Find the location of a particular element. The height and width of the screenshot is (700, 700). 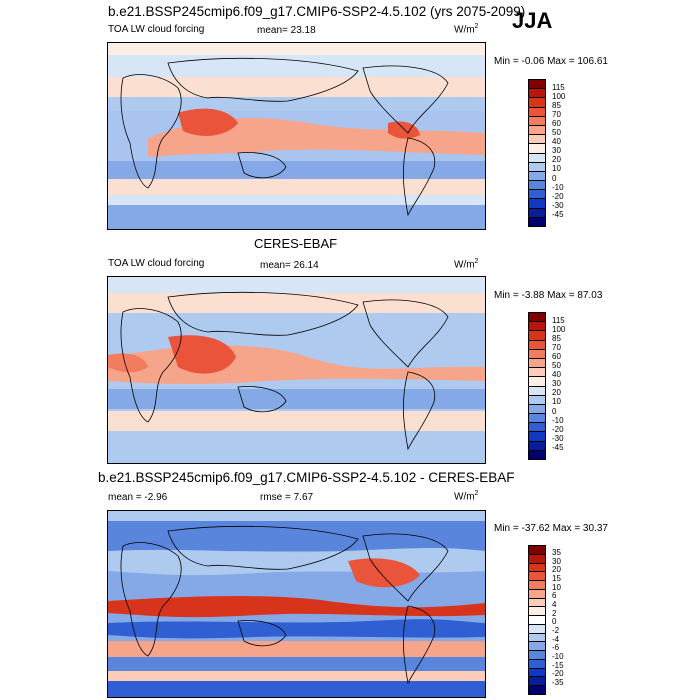

panel1-map is located at coordinates (296, 136).